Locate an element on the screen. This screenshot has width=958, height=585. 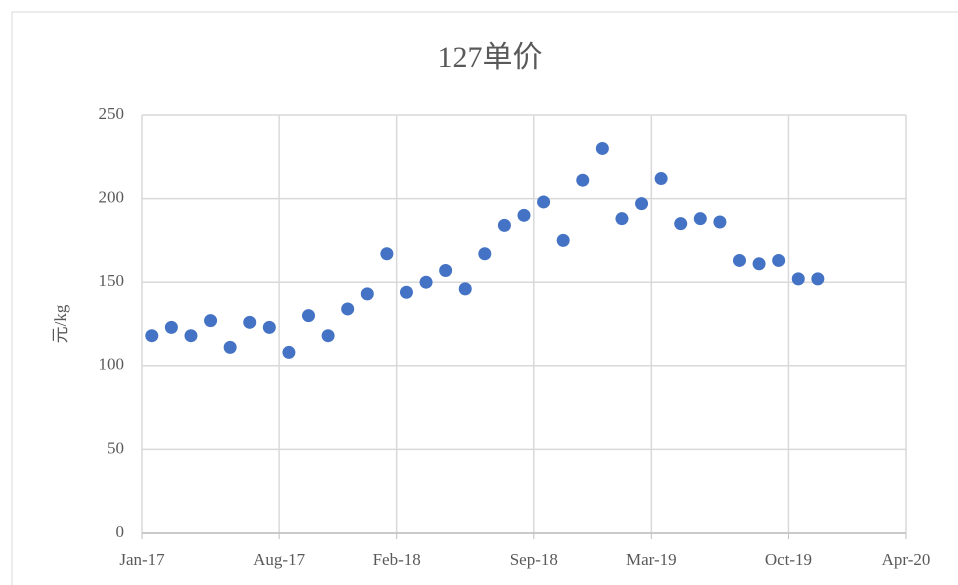
y-tick-label: 250 is located at coordinates (112, 113).